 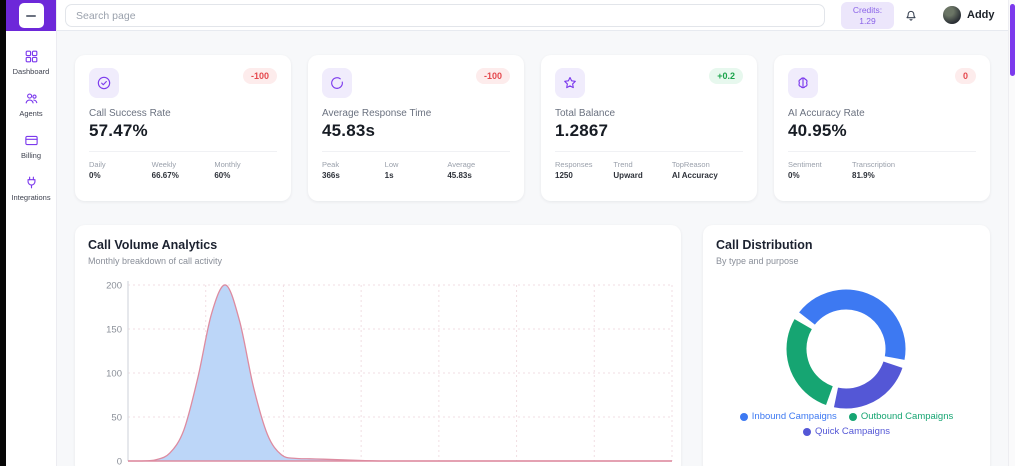 I want to click on sidebar-item-dashboard: Dashboard, so click(x=31, y=62).